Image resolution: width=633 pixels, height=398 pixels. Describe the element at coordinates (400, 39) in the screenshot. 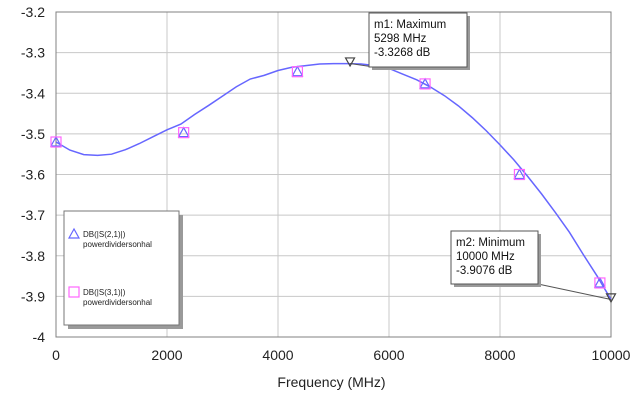

I see `marker-m1-line-1: 5298 MHz` at that location.